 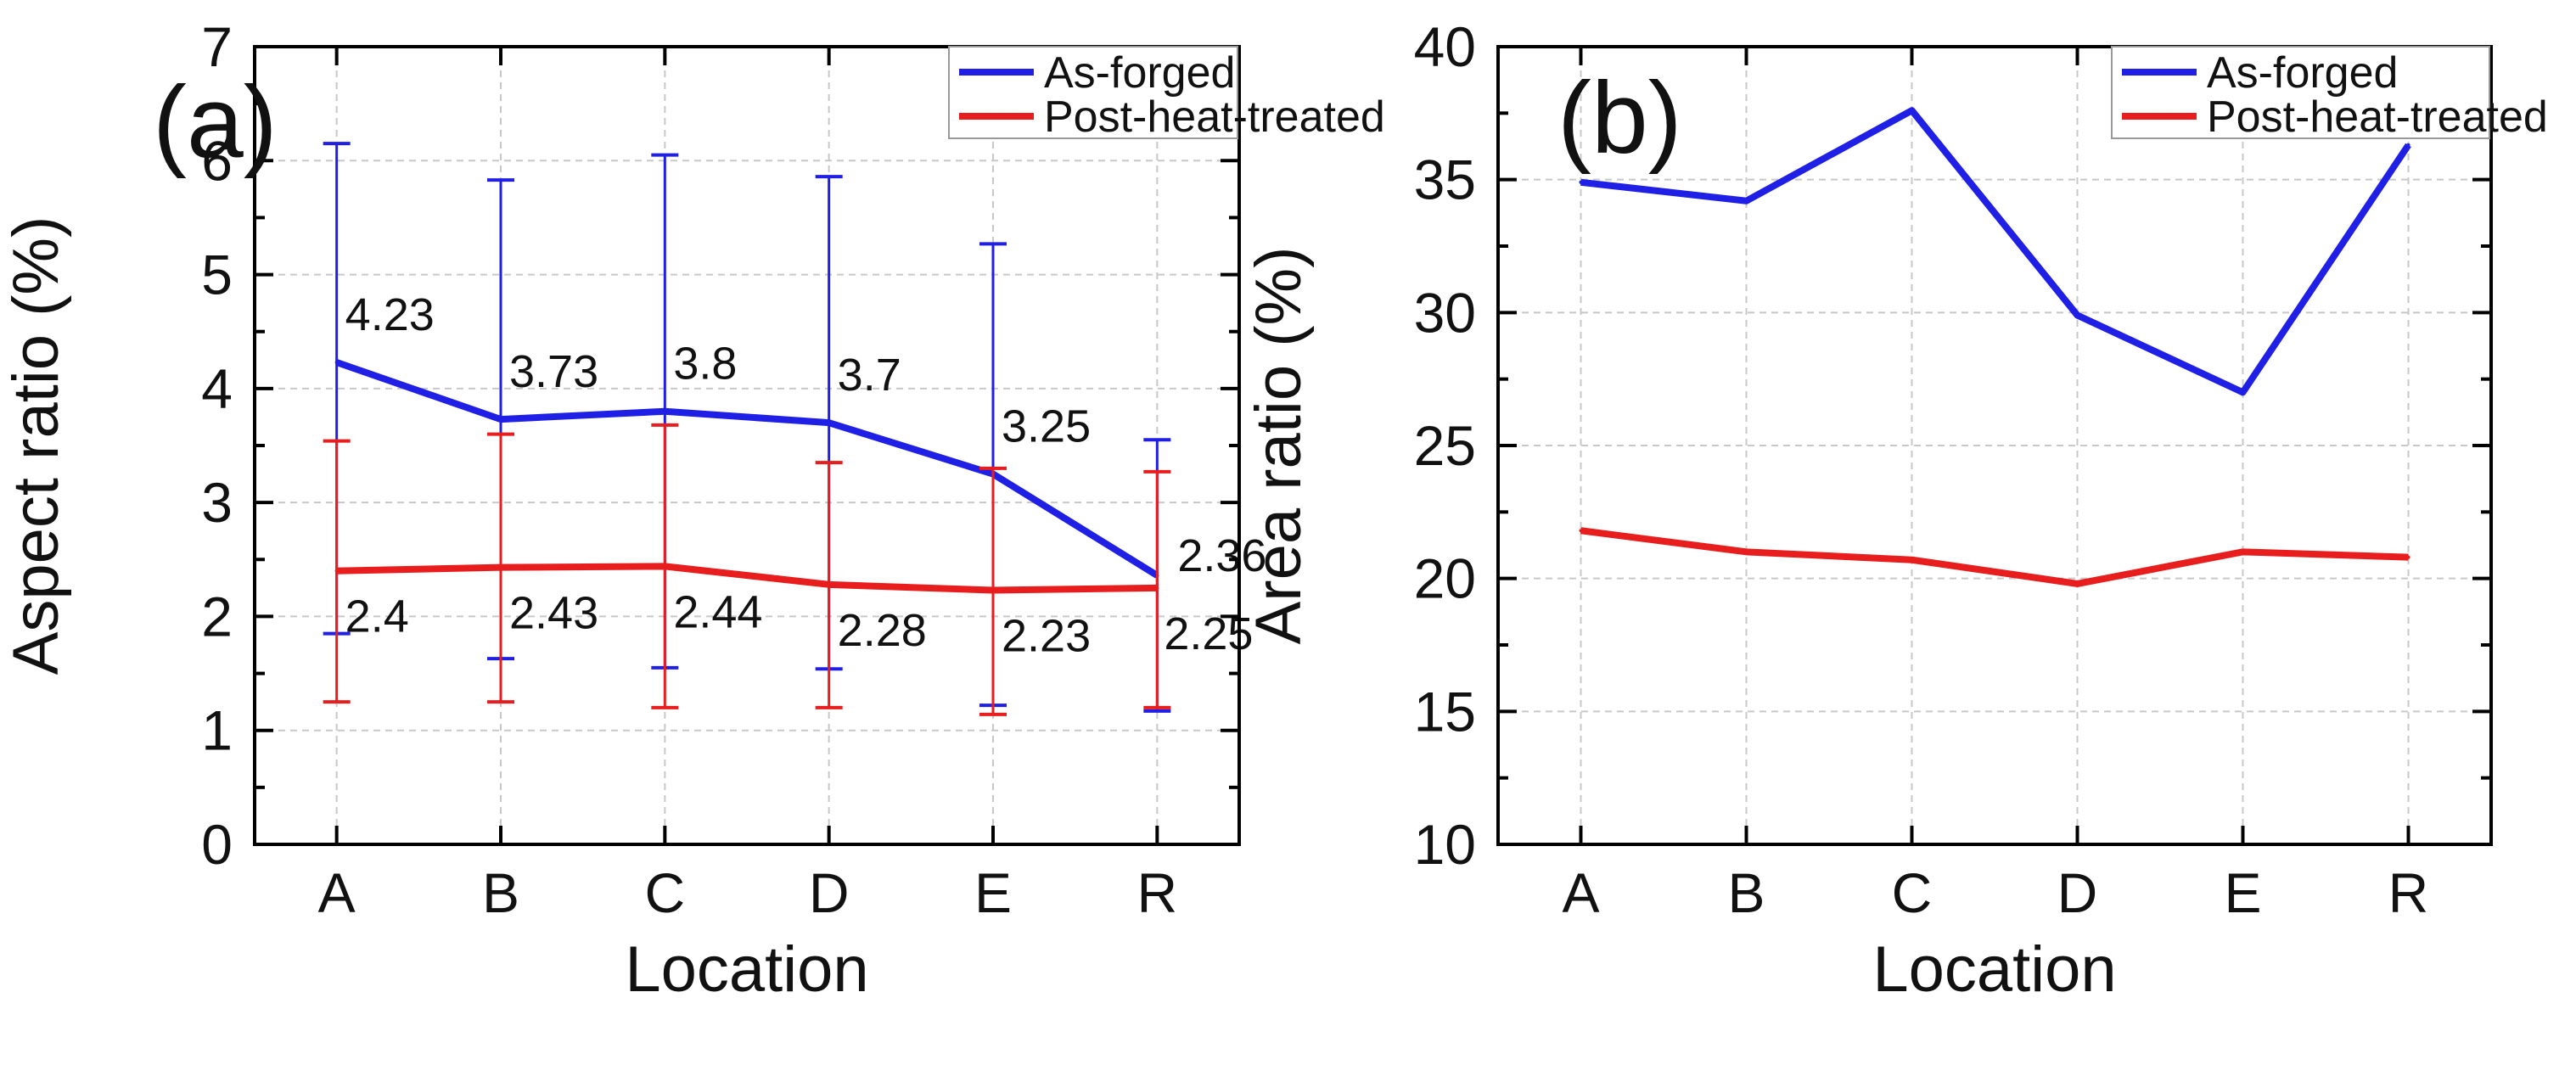 What do you see at coordinates (705, 364) in the screenshot?
I see `data-label: 3.8` at bounding box center [705, 364].